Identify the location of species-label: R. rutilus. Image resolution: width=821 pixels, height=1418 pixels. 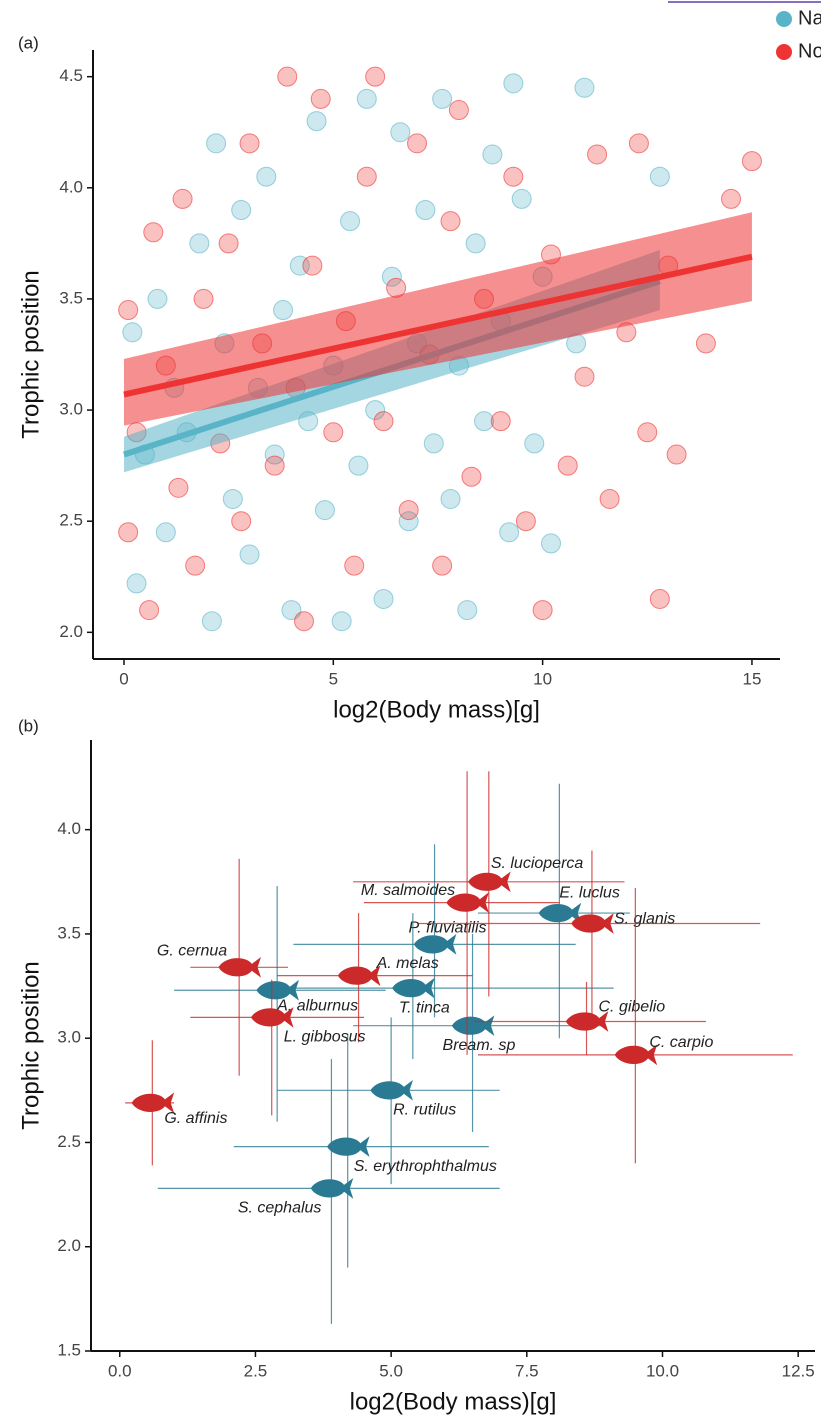
(424, 1110).